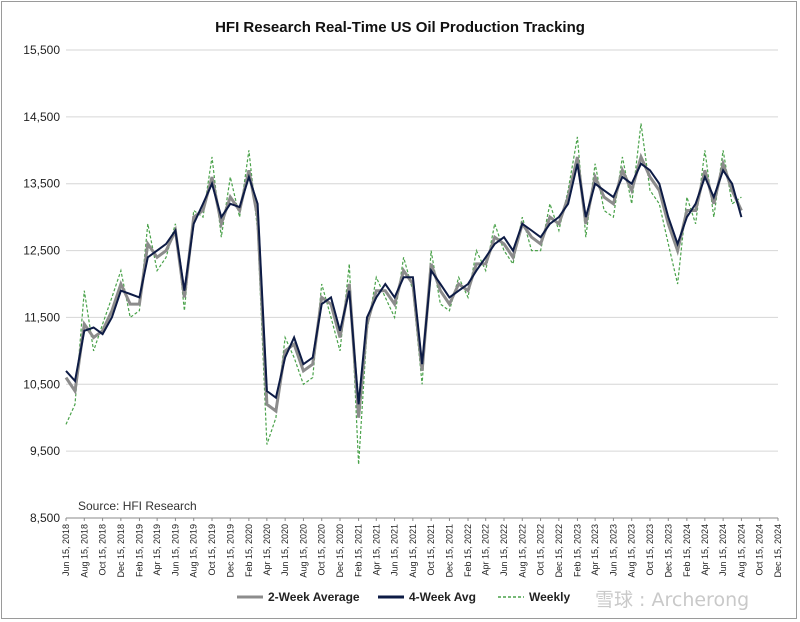 This screenshot has height=622, width=800. I want to click on x-tick-label: Apr 15, 2024, so click(705, 550).